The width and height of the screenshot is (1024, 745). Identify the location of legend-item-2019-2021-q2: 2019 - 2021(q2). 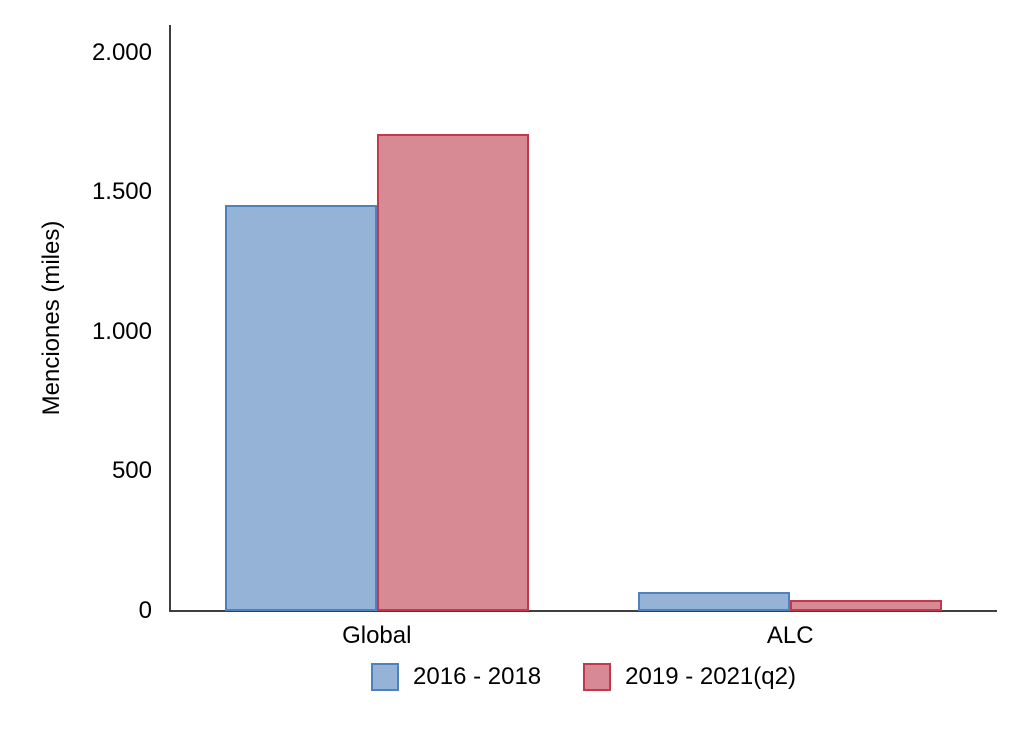
(689, 677).